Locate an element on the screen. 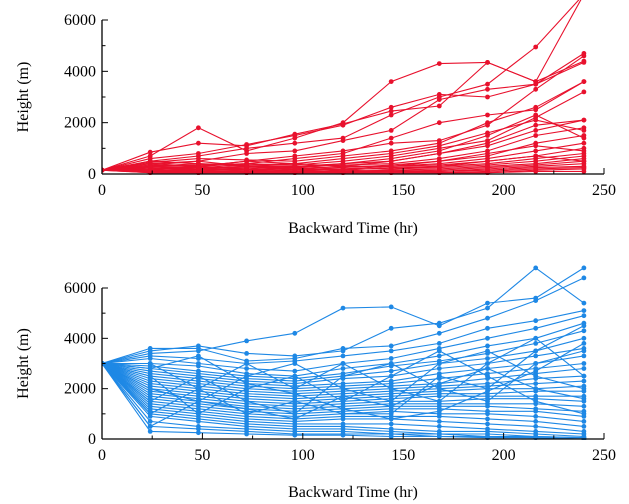 This screenshot has width=629, height=504. y-tick-label: 2000 is located at coordinates (80, 389).